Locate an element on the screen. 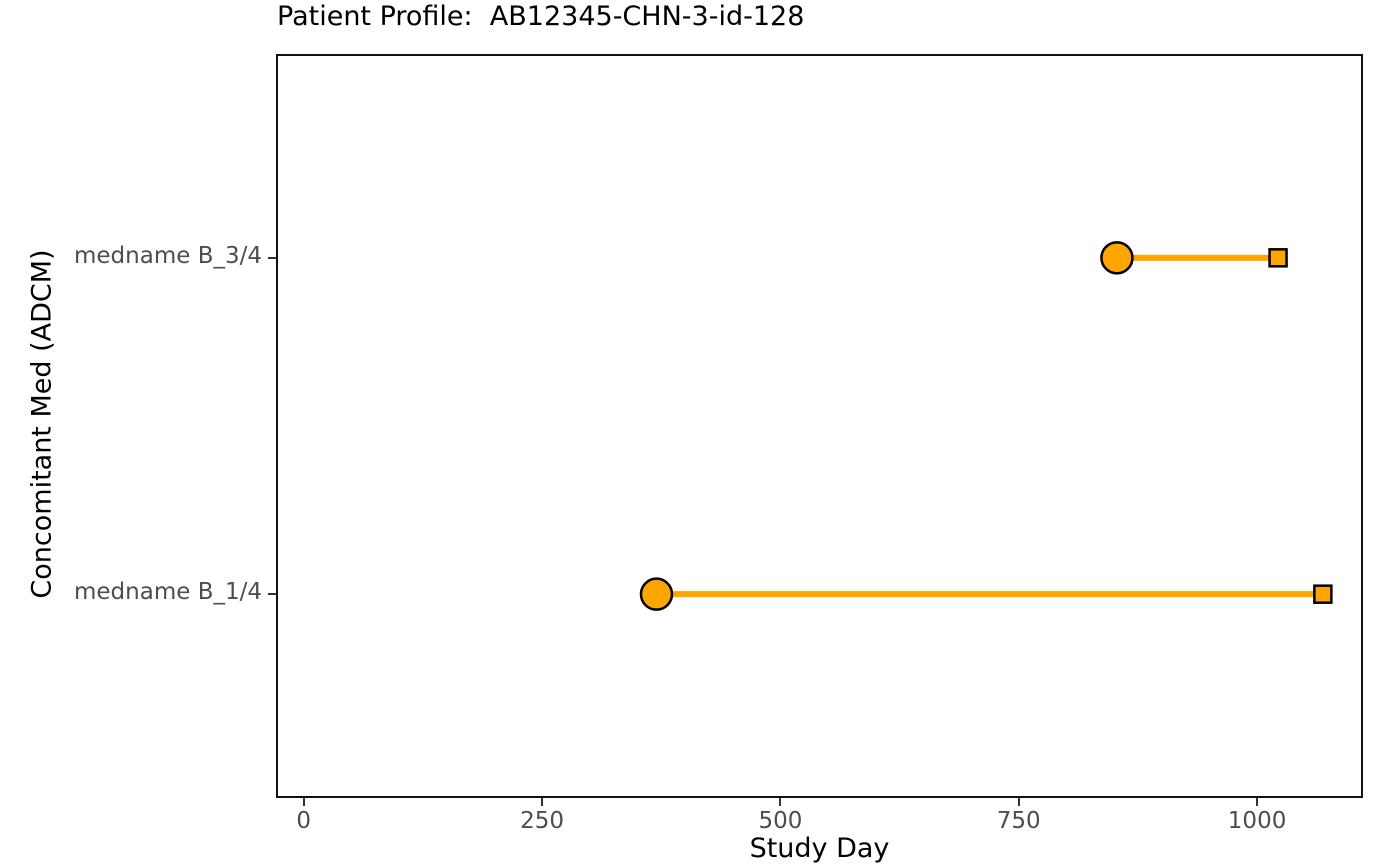 This screenshot has height=866, width=1400. x-axis-title: Study Day is located at coordinates (819, 848).